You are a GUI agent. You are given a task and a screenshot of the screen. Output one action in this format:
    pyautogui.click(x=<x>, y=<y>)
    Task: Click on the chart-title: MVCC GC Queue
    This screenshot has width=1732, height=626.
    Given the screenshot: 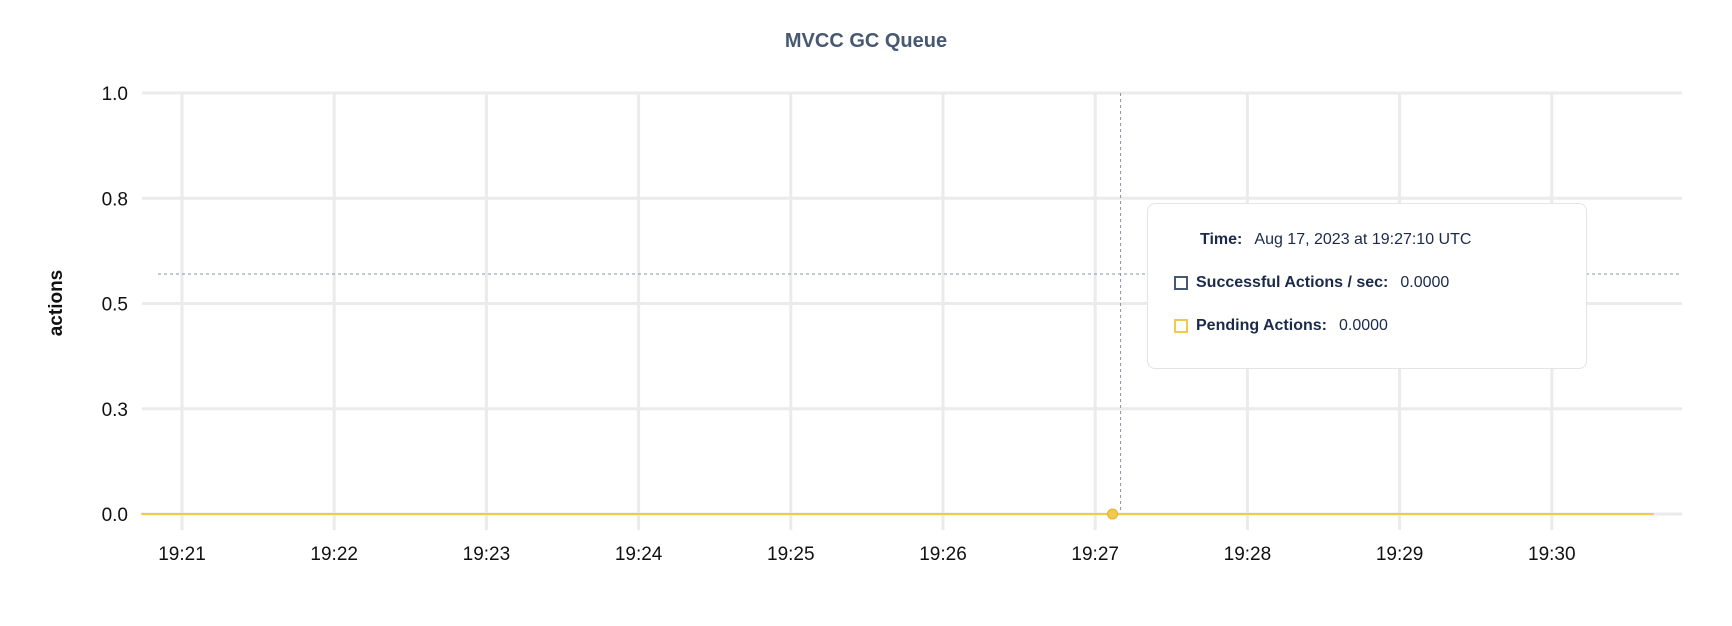 What is the action you would take?
    pyautogui.click(x=866, y=41)
    